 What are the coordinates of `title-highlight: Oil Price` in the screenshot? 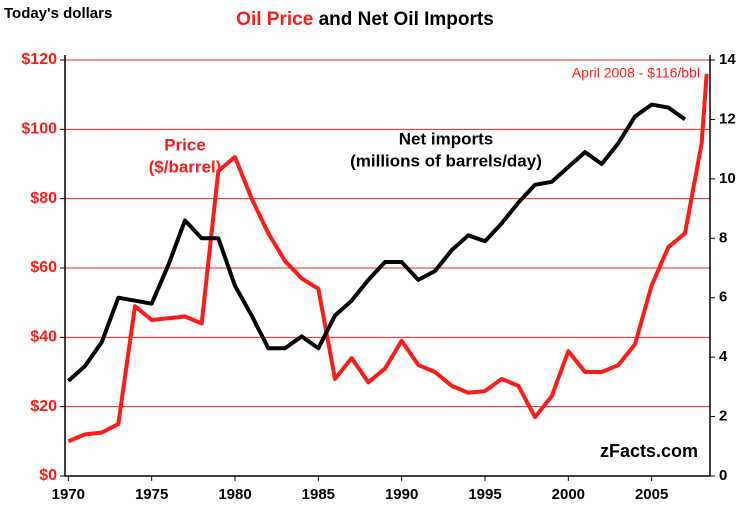 It's located at (274, 19).